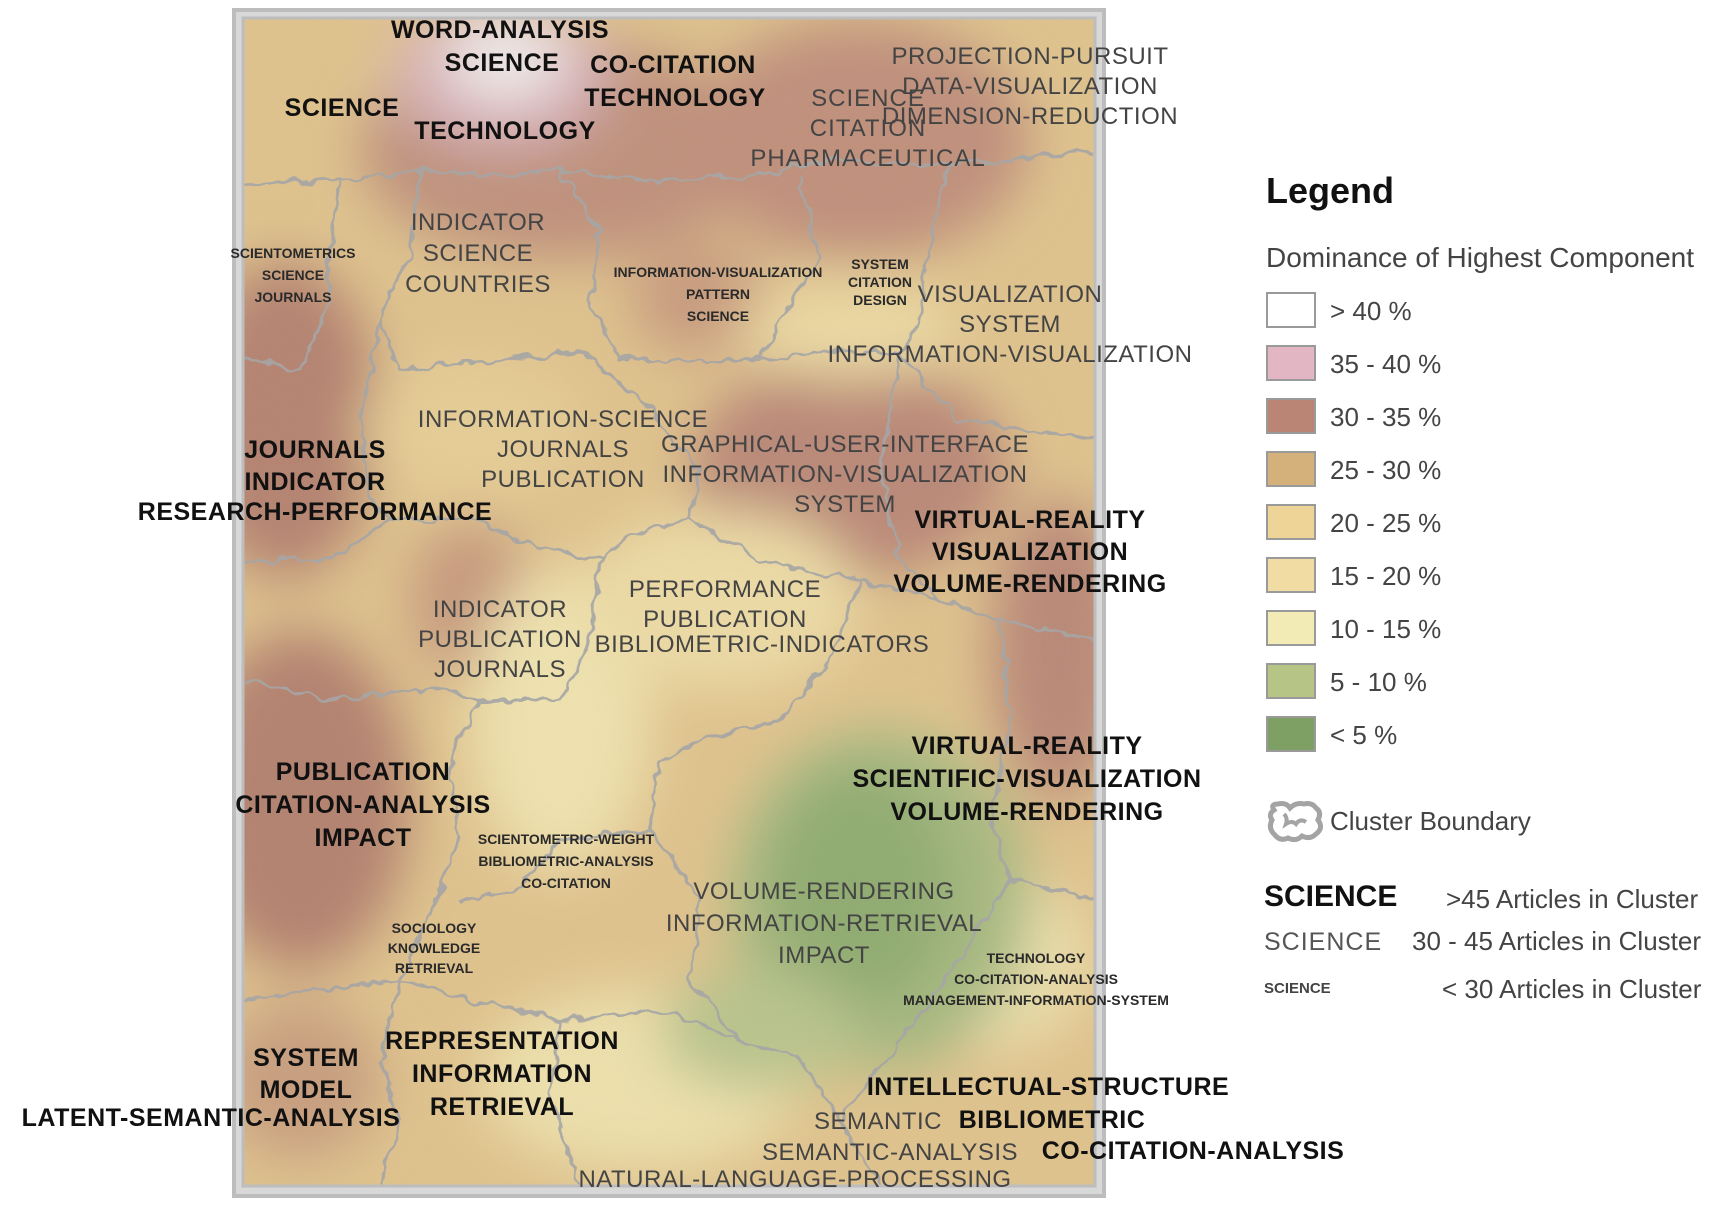 The width and height of the screenshot is (1718, 1213). What do you see at coordinates (306, 1090) in the screenshot?
I see `label-line: MODEL` at bounding box center [306, 1090].